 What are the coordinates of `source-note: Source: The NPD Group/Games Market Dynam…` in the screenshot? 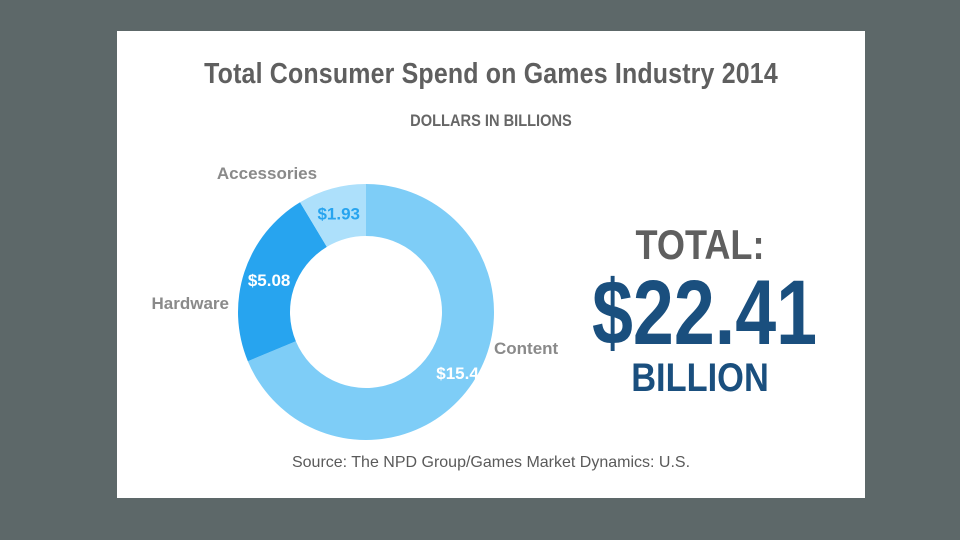 It's located at (491, 462).